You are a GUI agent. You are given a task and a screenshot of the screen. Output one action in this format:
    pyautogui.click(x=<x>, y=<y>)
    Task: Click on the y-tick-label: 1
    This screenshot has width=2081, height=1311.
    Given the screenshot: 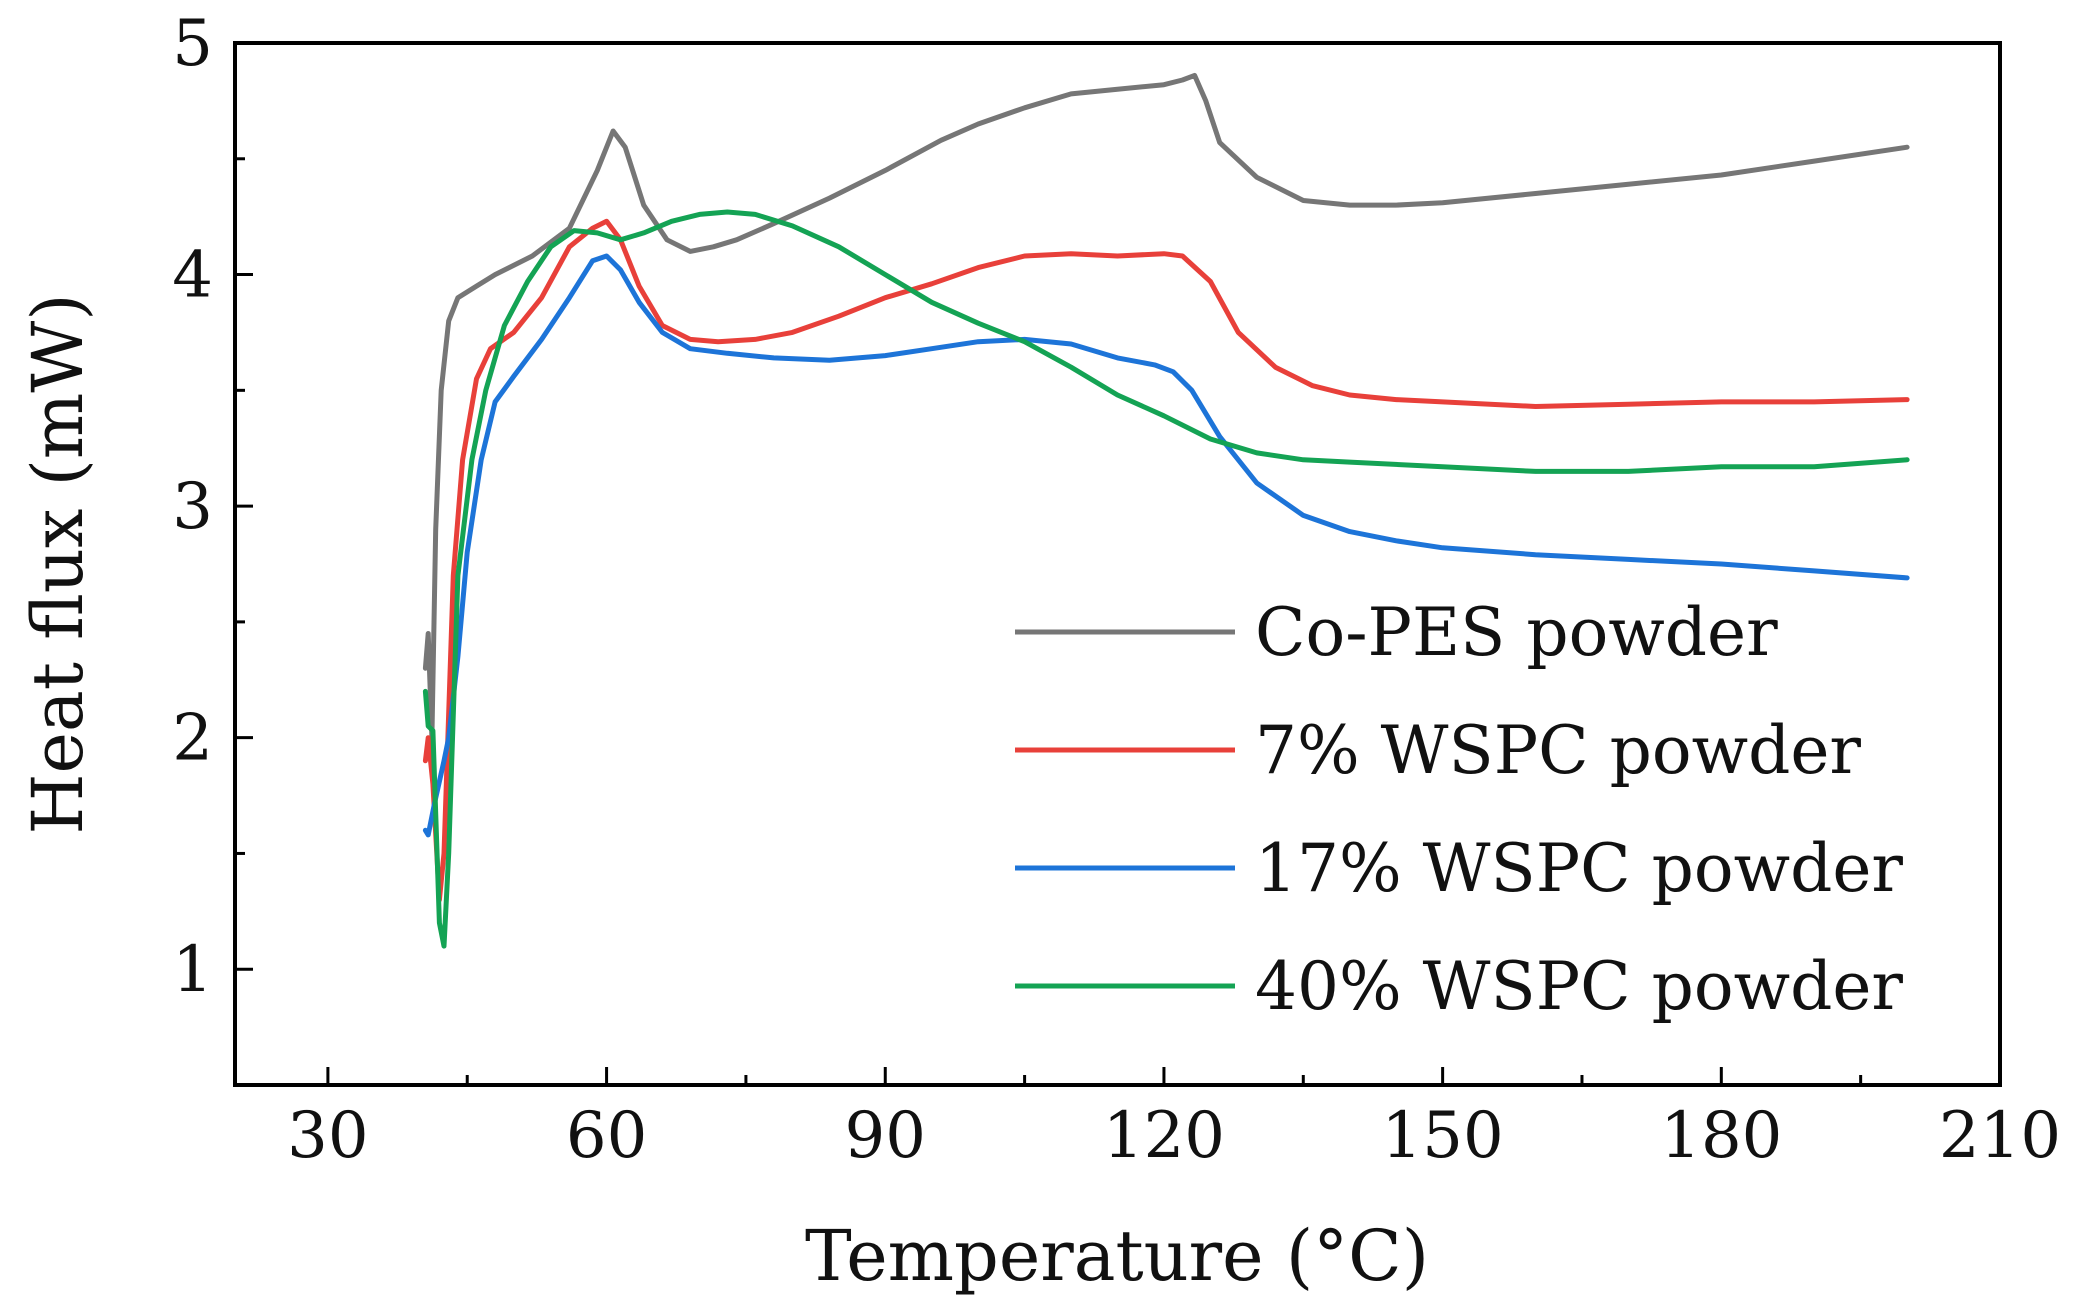 What is the action you would take?
    pyautogui.click(x=192, y=970)
    